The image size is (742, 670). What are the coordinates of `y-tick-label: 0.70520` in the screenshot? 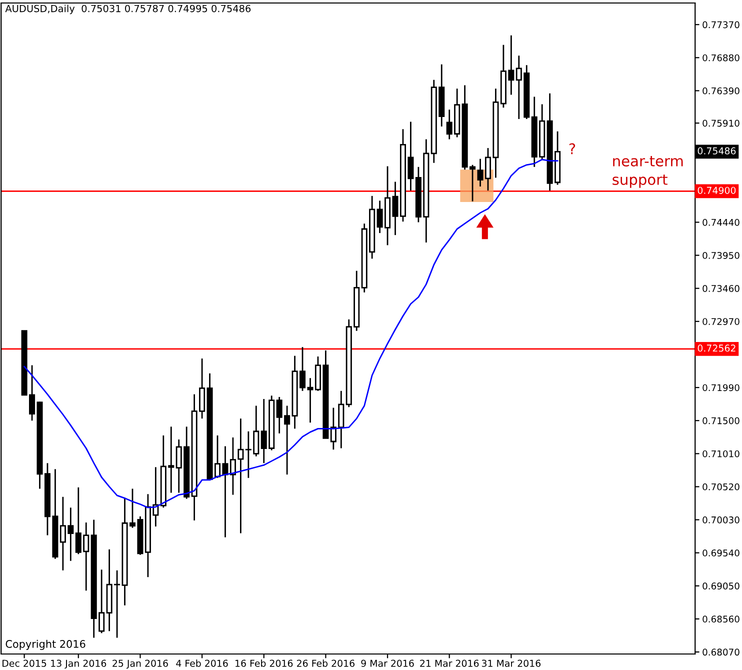 It's located at (721, 486).